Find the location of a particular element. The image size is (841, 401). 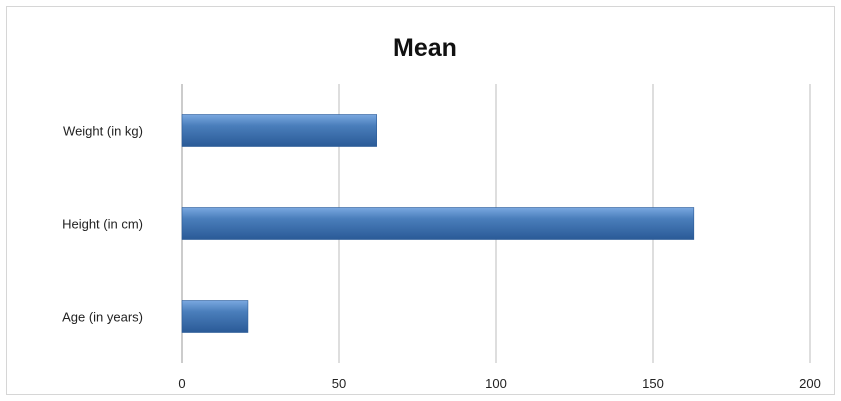

x-tick-label: 100 is located at coordinates (496, 383).